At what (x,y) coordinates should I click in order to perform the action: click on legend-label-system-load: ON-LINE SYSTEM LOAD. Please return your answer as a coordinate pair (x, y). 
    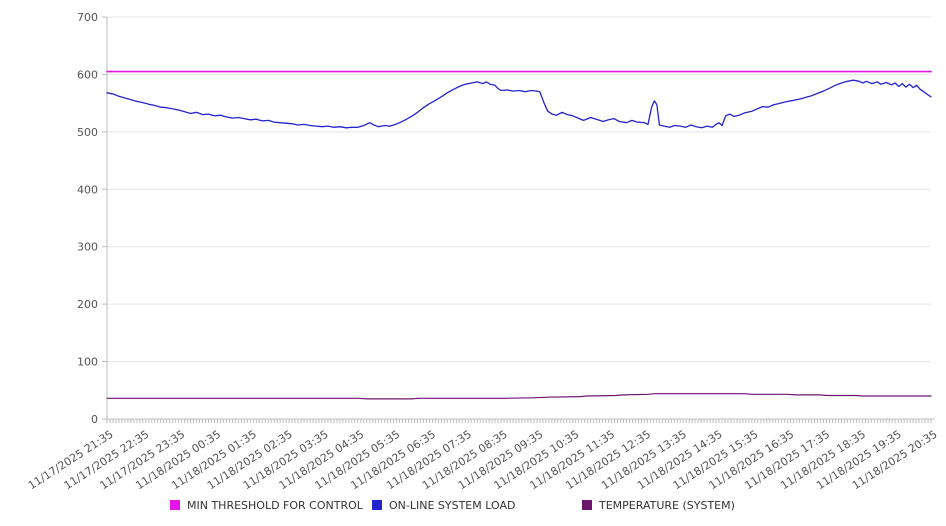
    Looking at the image, I should click on (452, 505).